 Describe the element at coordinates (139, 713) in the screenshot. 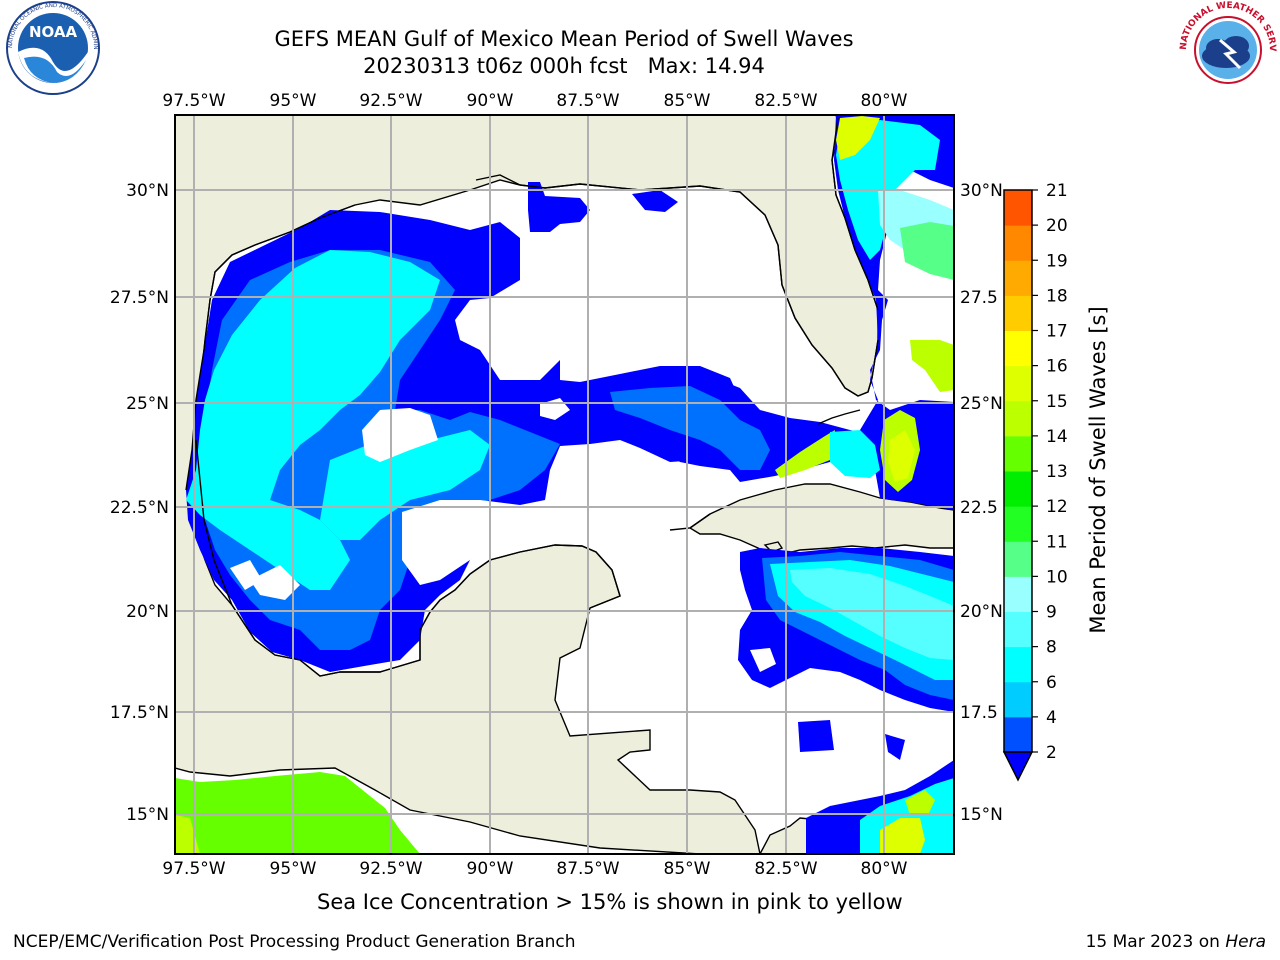

I see `lat-label-left: 17.5°N` at that location.